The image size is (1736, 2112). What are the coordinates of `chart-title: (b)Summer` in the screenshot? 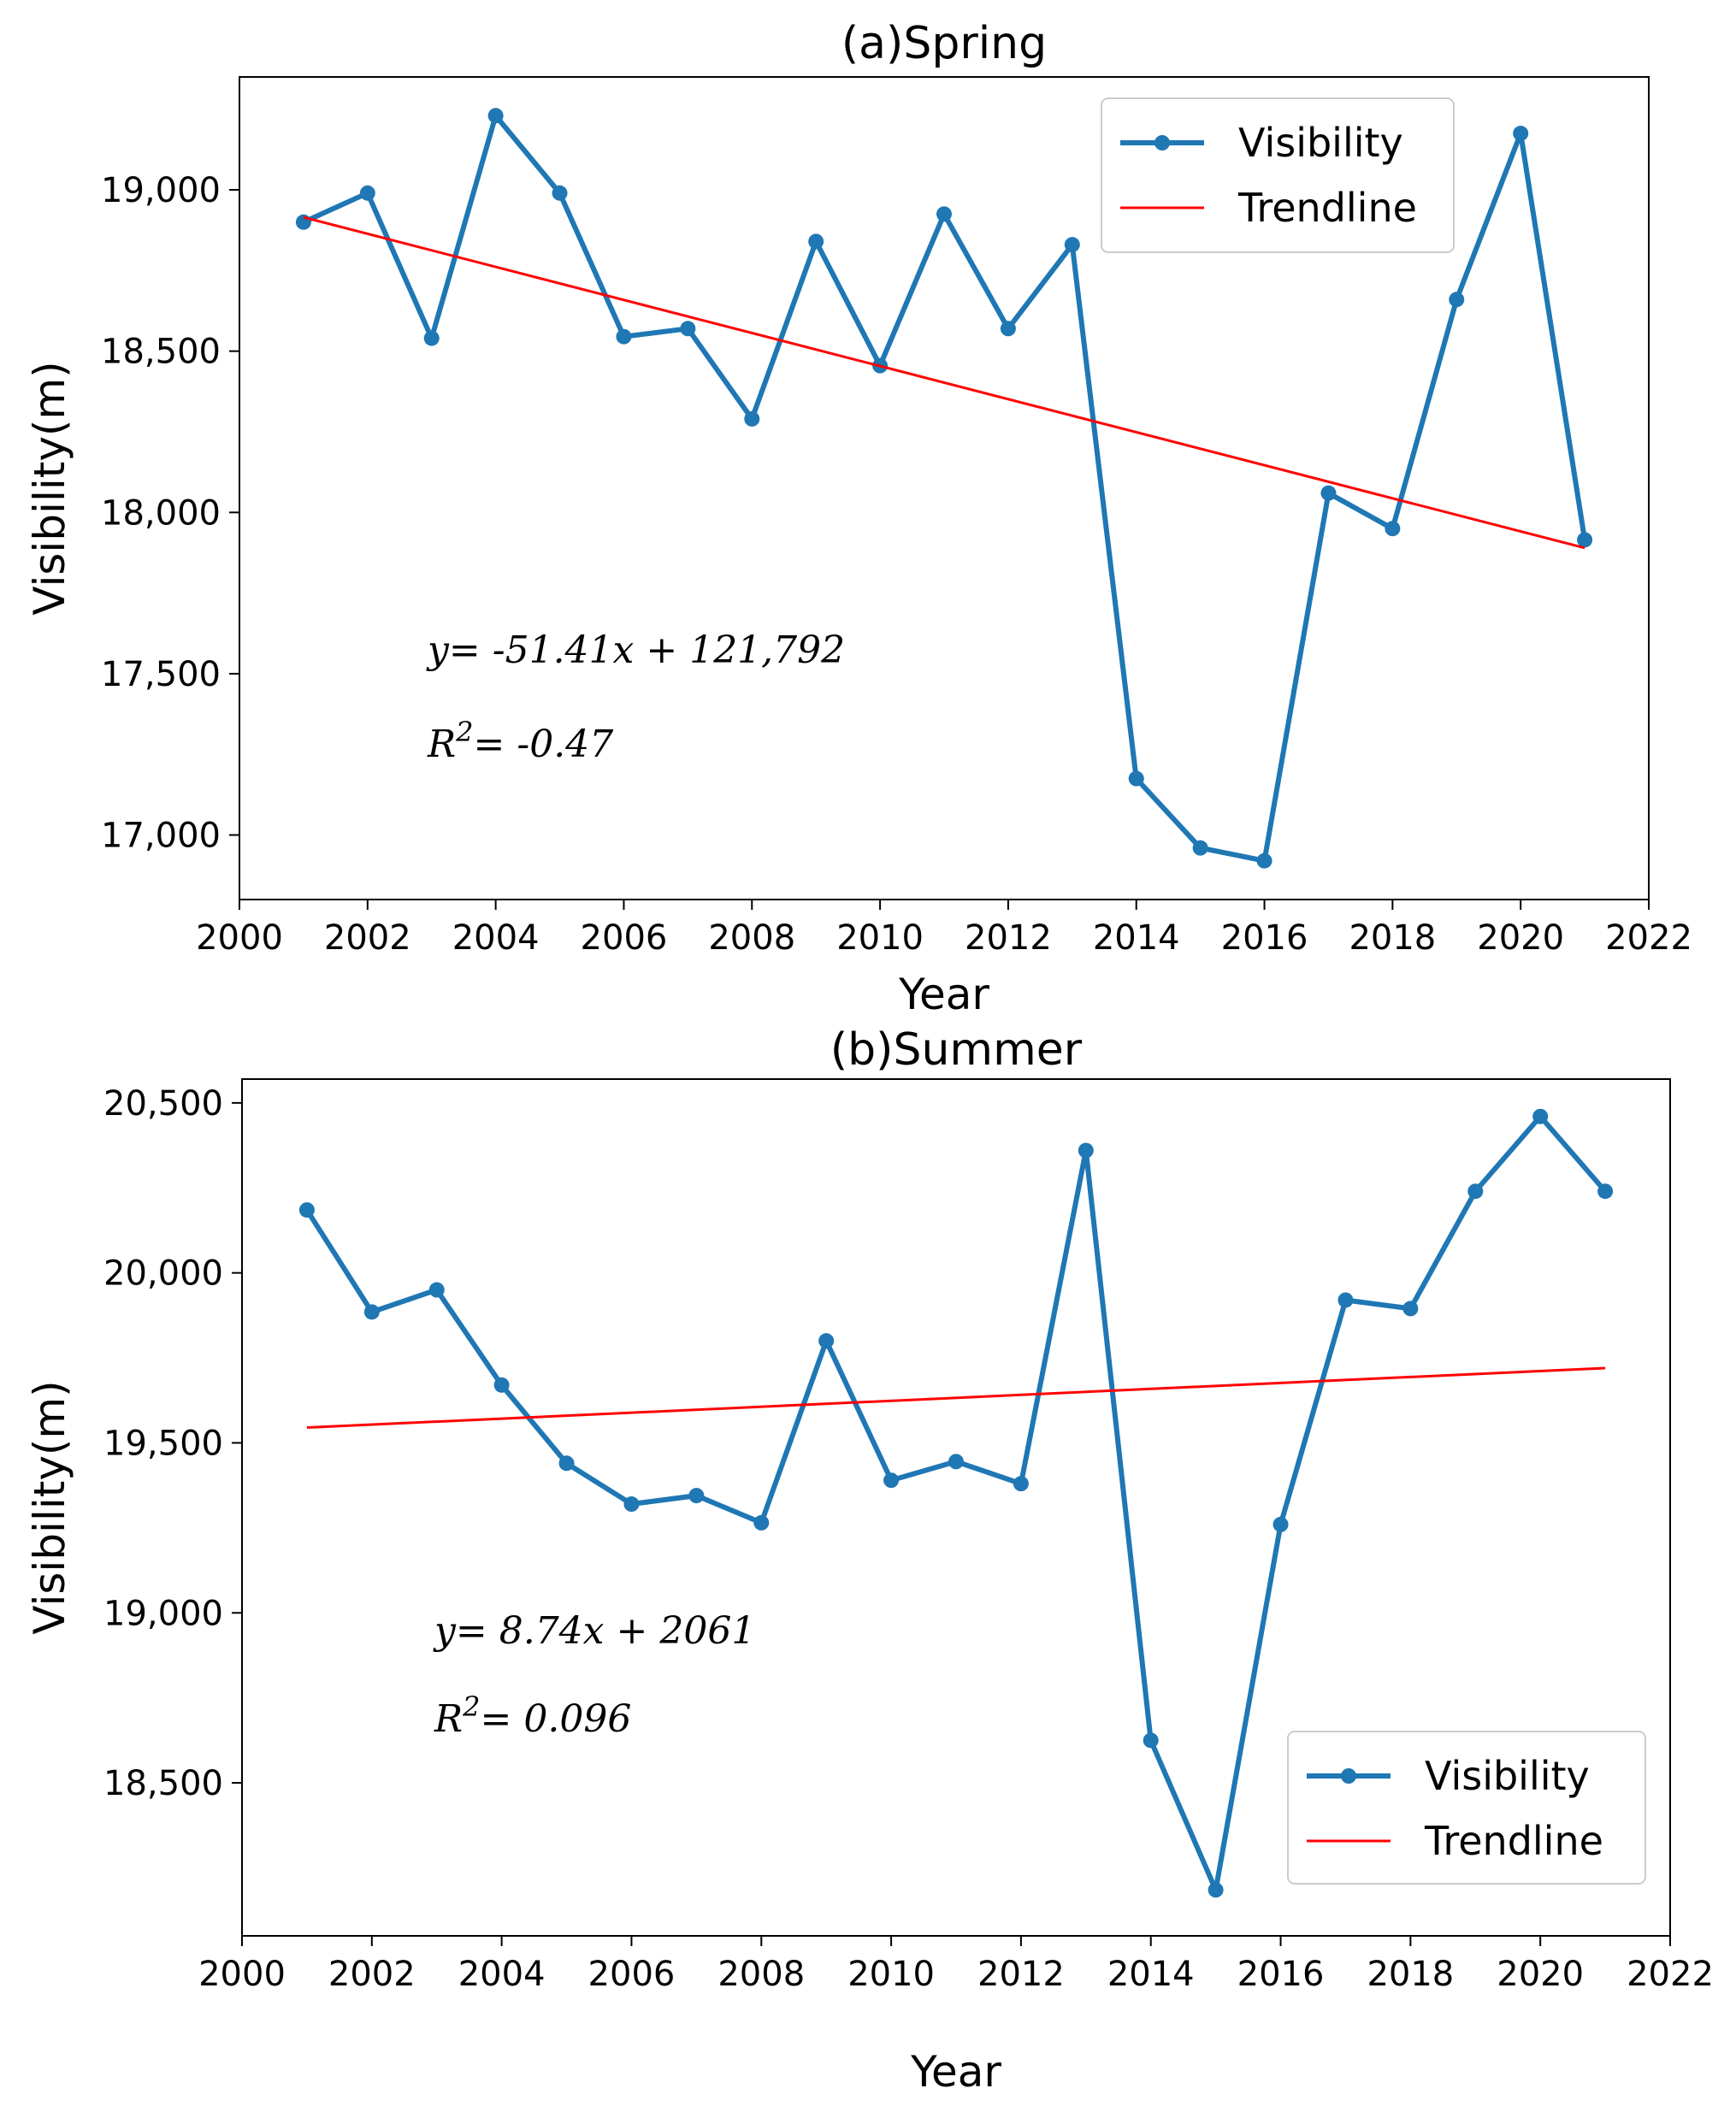 It's located at (957, 1050).